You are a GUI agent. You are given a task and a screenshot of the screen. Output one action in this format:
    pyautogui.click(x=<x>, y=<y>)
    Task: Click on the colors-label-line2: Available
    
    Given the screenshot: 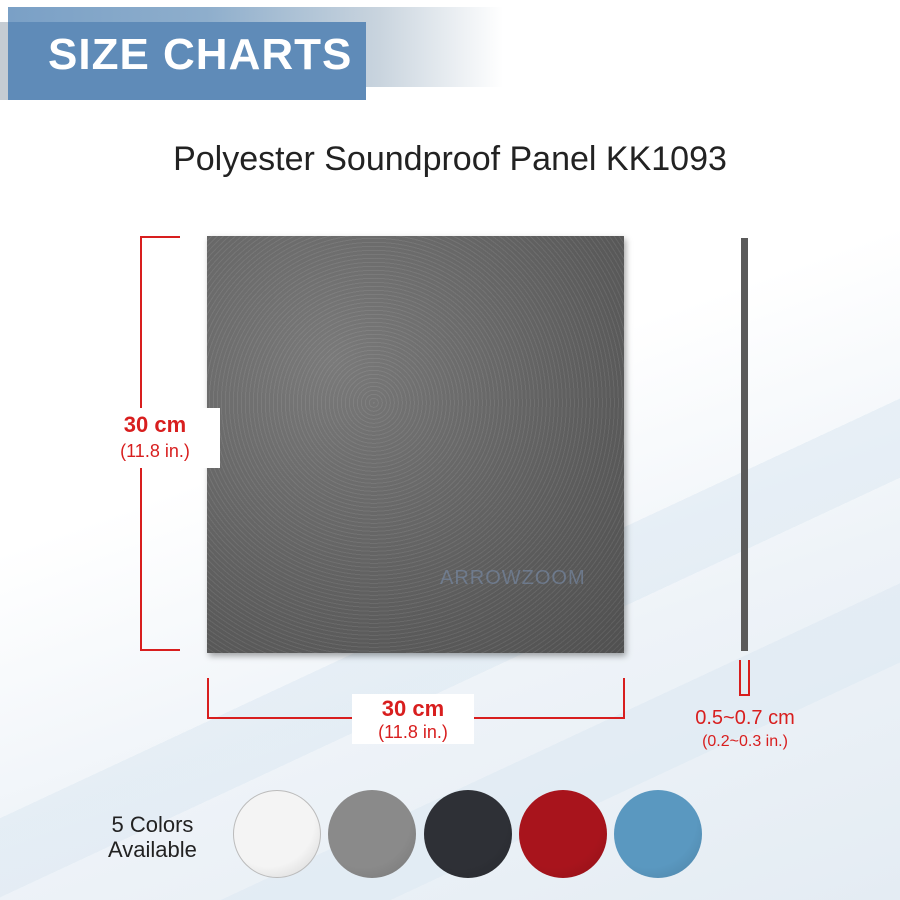 What is the action you would take?
    pyautogui.click(x=152, y=849)
    